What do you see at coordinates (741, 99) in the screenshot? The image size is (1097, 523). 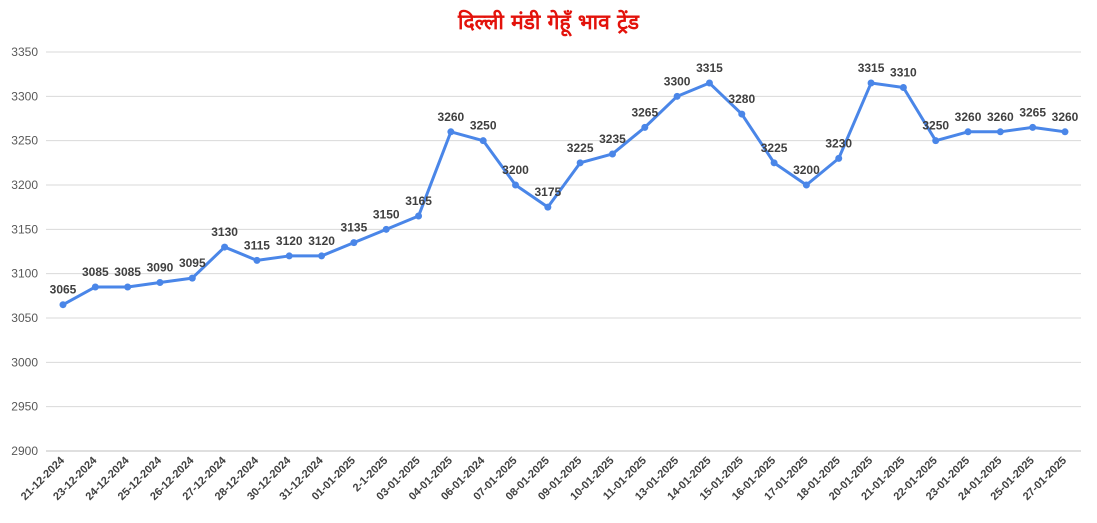 I see `data-label: 3280` at bounding box center [741, 99].